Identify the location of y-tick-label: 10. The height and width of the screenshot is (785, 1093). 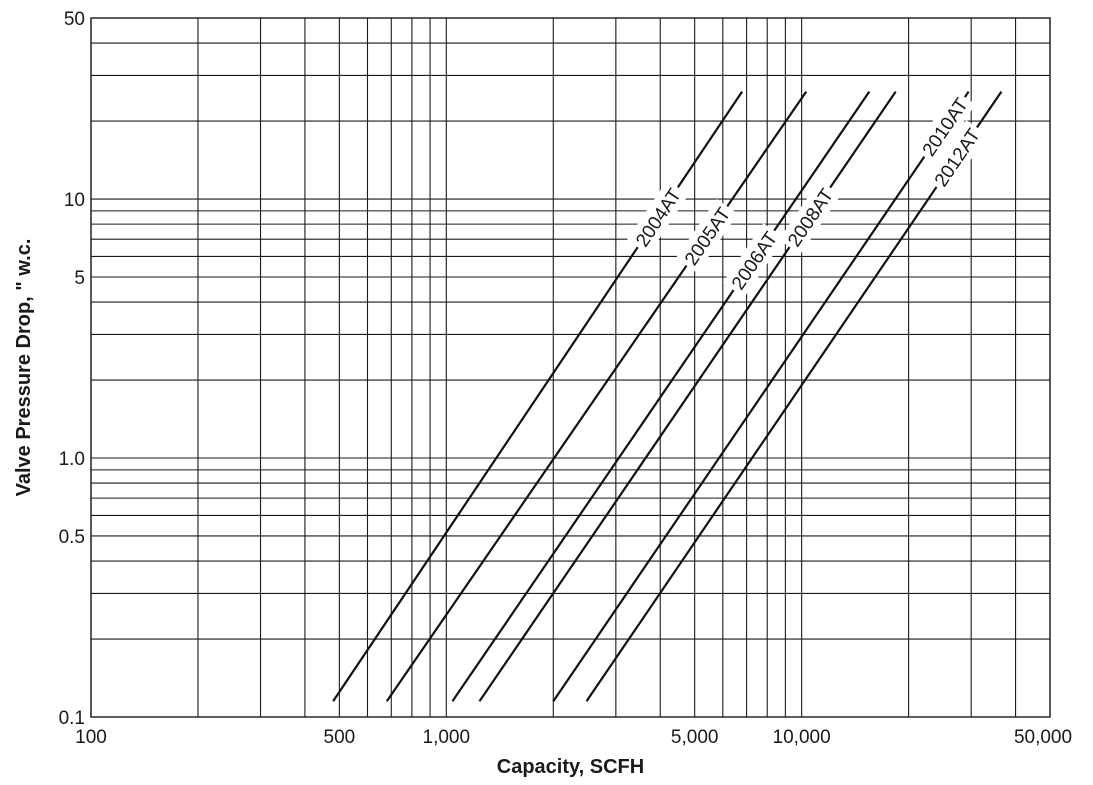
(74, 200).